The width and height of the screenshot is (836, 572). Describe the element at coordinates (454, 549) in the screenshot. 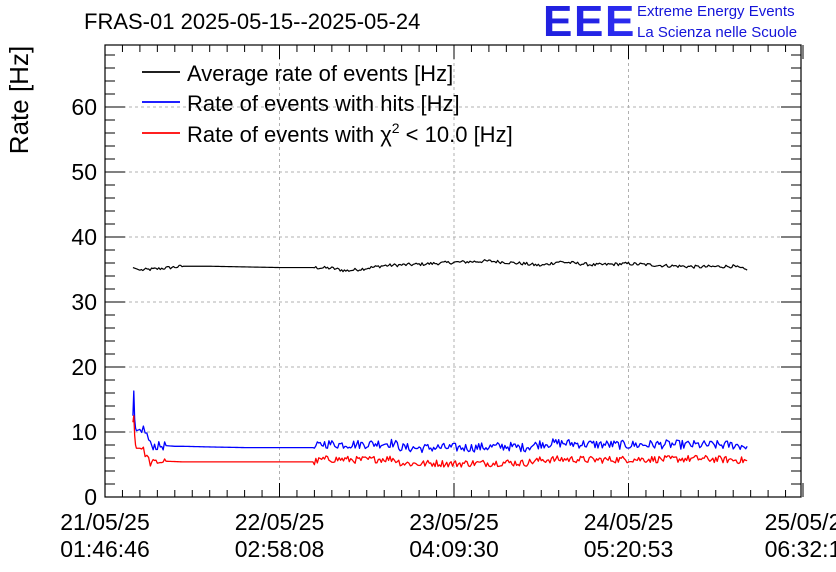

I see `x-tick-label-time: 04:09:30` at that location.